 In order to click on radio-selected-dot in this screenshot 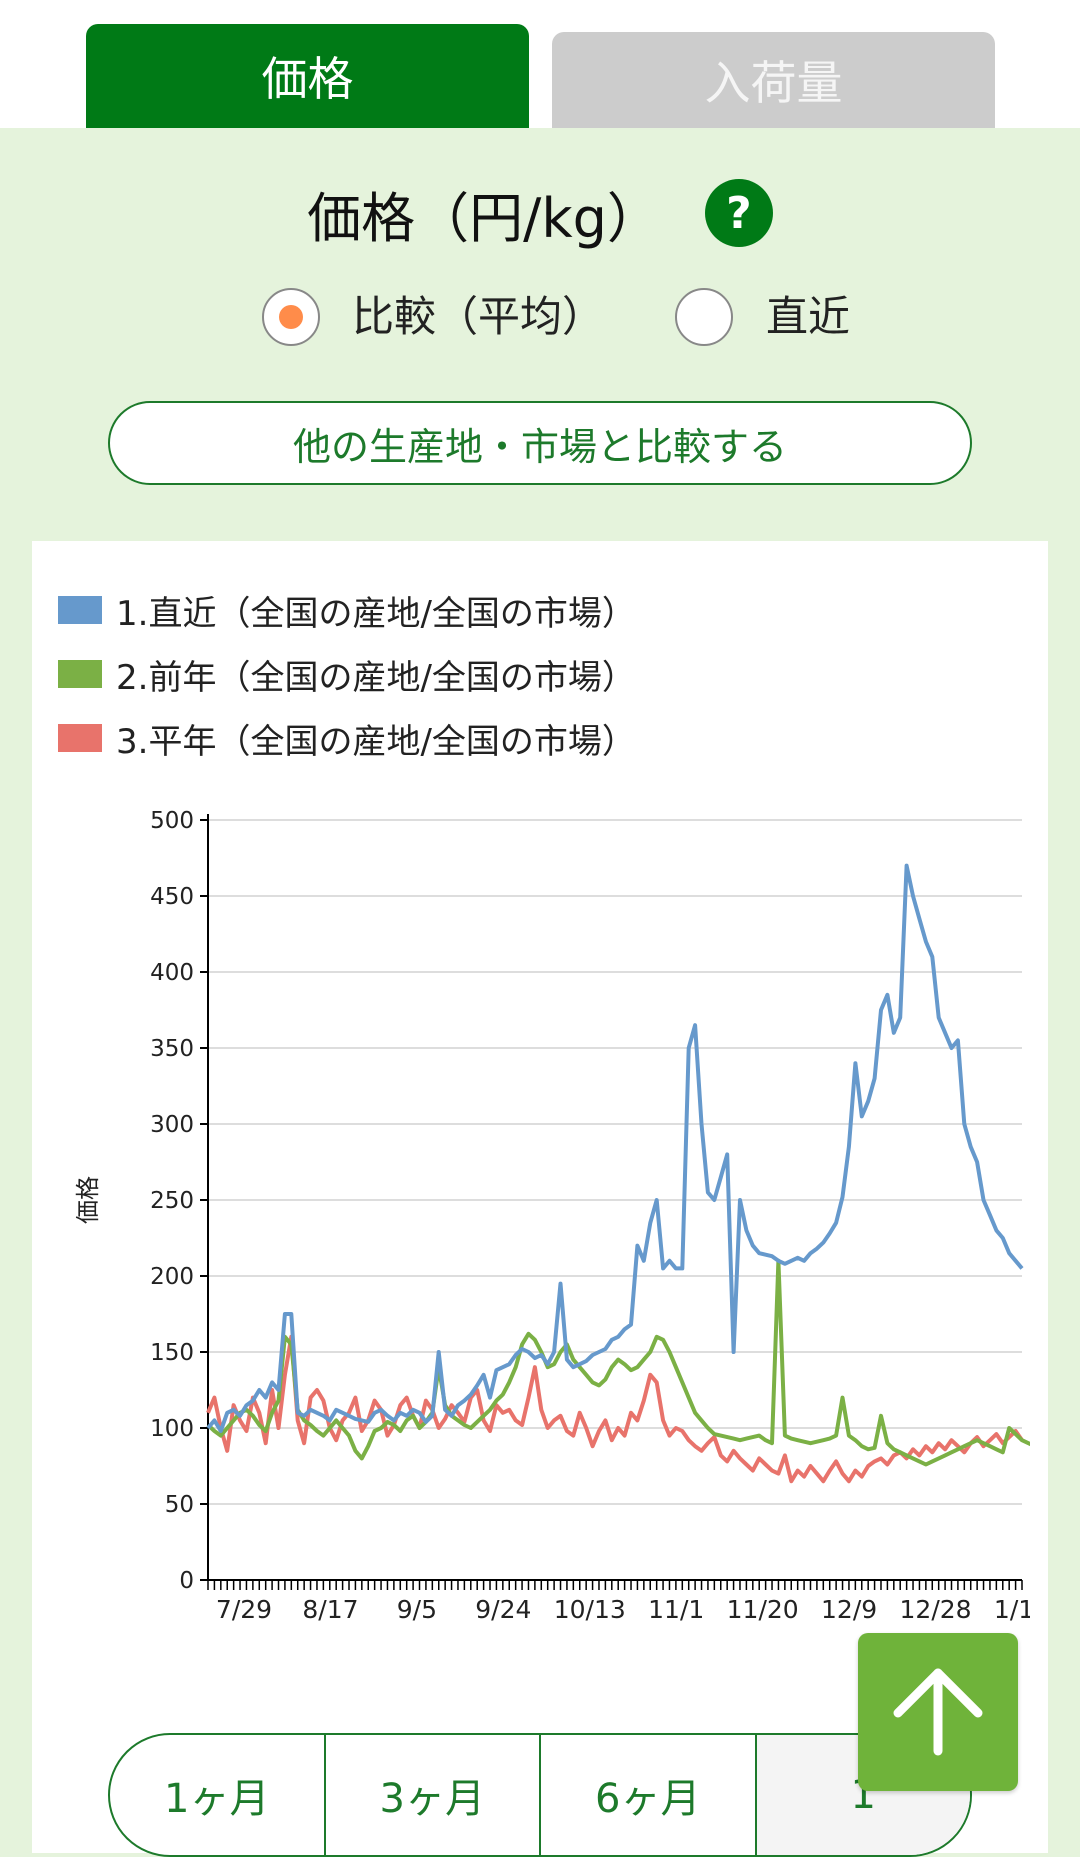, I will do `click(291, 317)`.